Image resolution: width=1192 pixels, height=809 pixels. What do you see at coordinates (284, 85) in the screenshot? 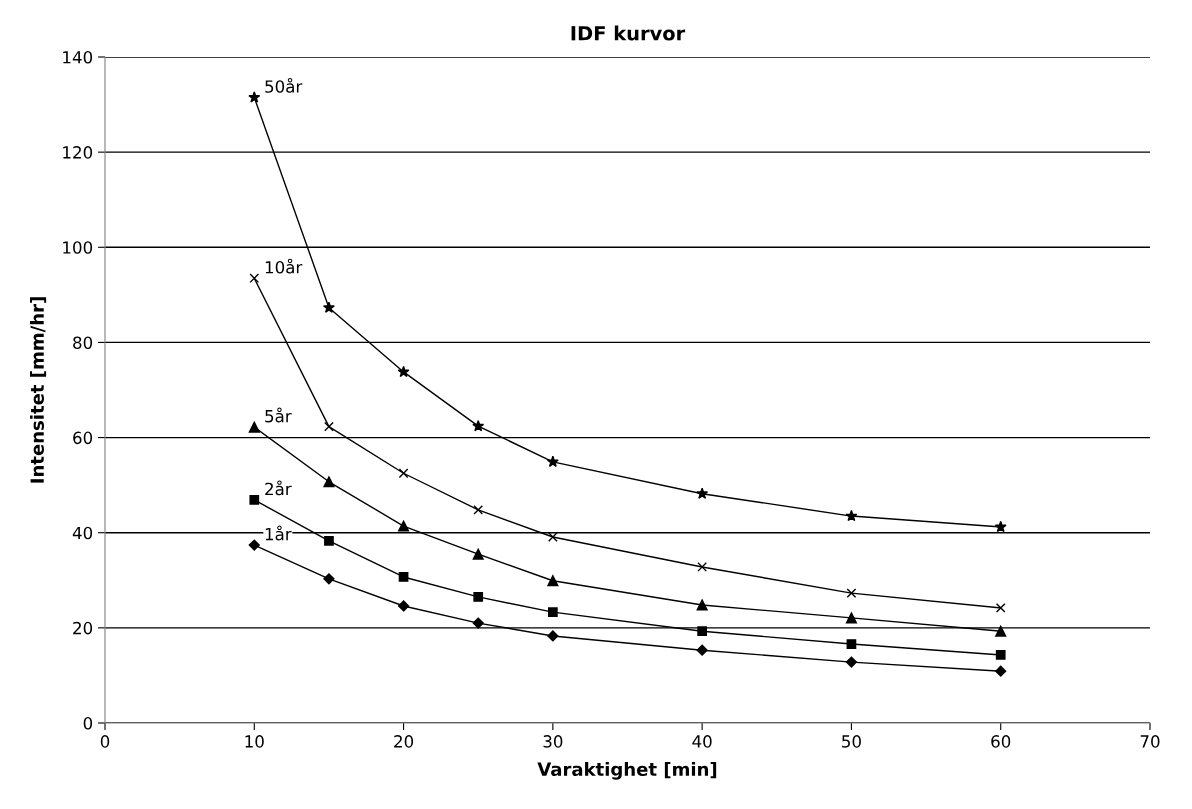
I see `series-label: 50år` at bounding box center [284, 85].